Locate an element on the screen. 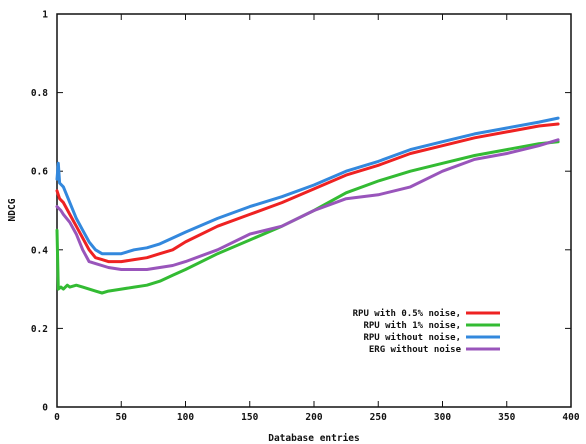 The width and height of the screenshot is (586, 444). y-tick-label: 0.4 is located at coordinates (39, 250).